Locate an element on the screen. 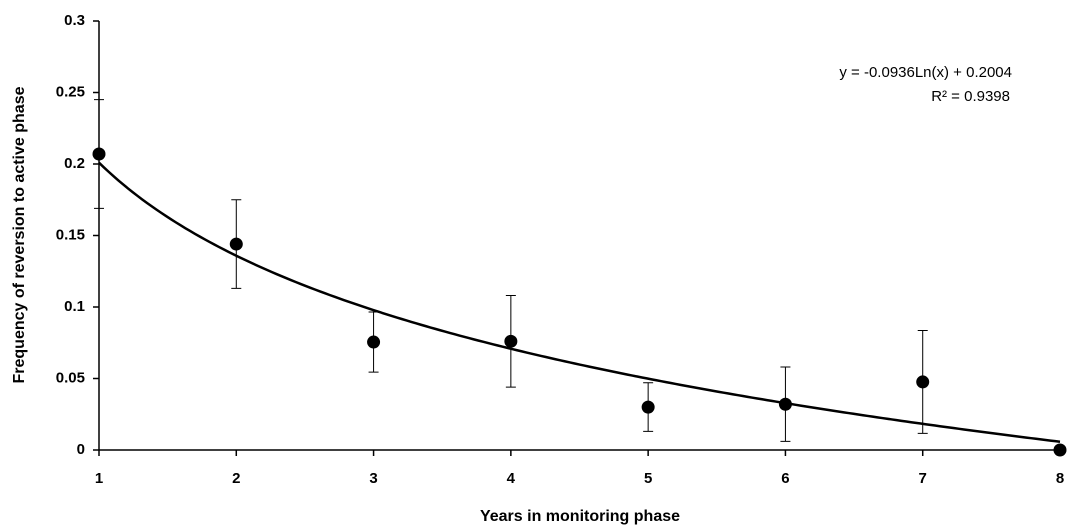 The height and width of the screenshot is (528, 1070). y-tick-label: 0.25 is located at coordinates (70, 91).